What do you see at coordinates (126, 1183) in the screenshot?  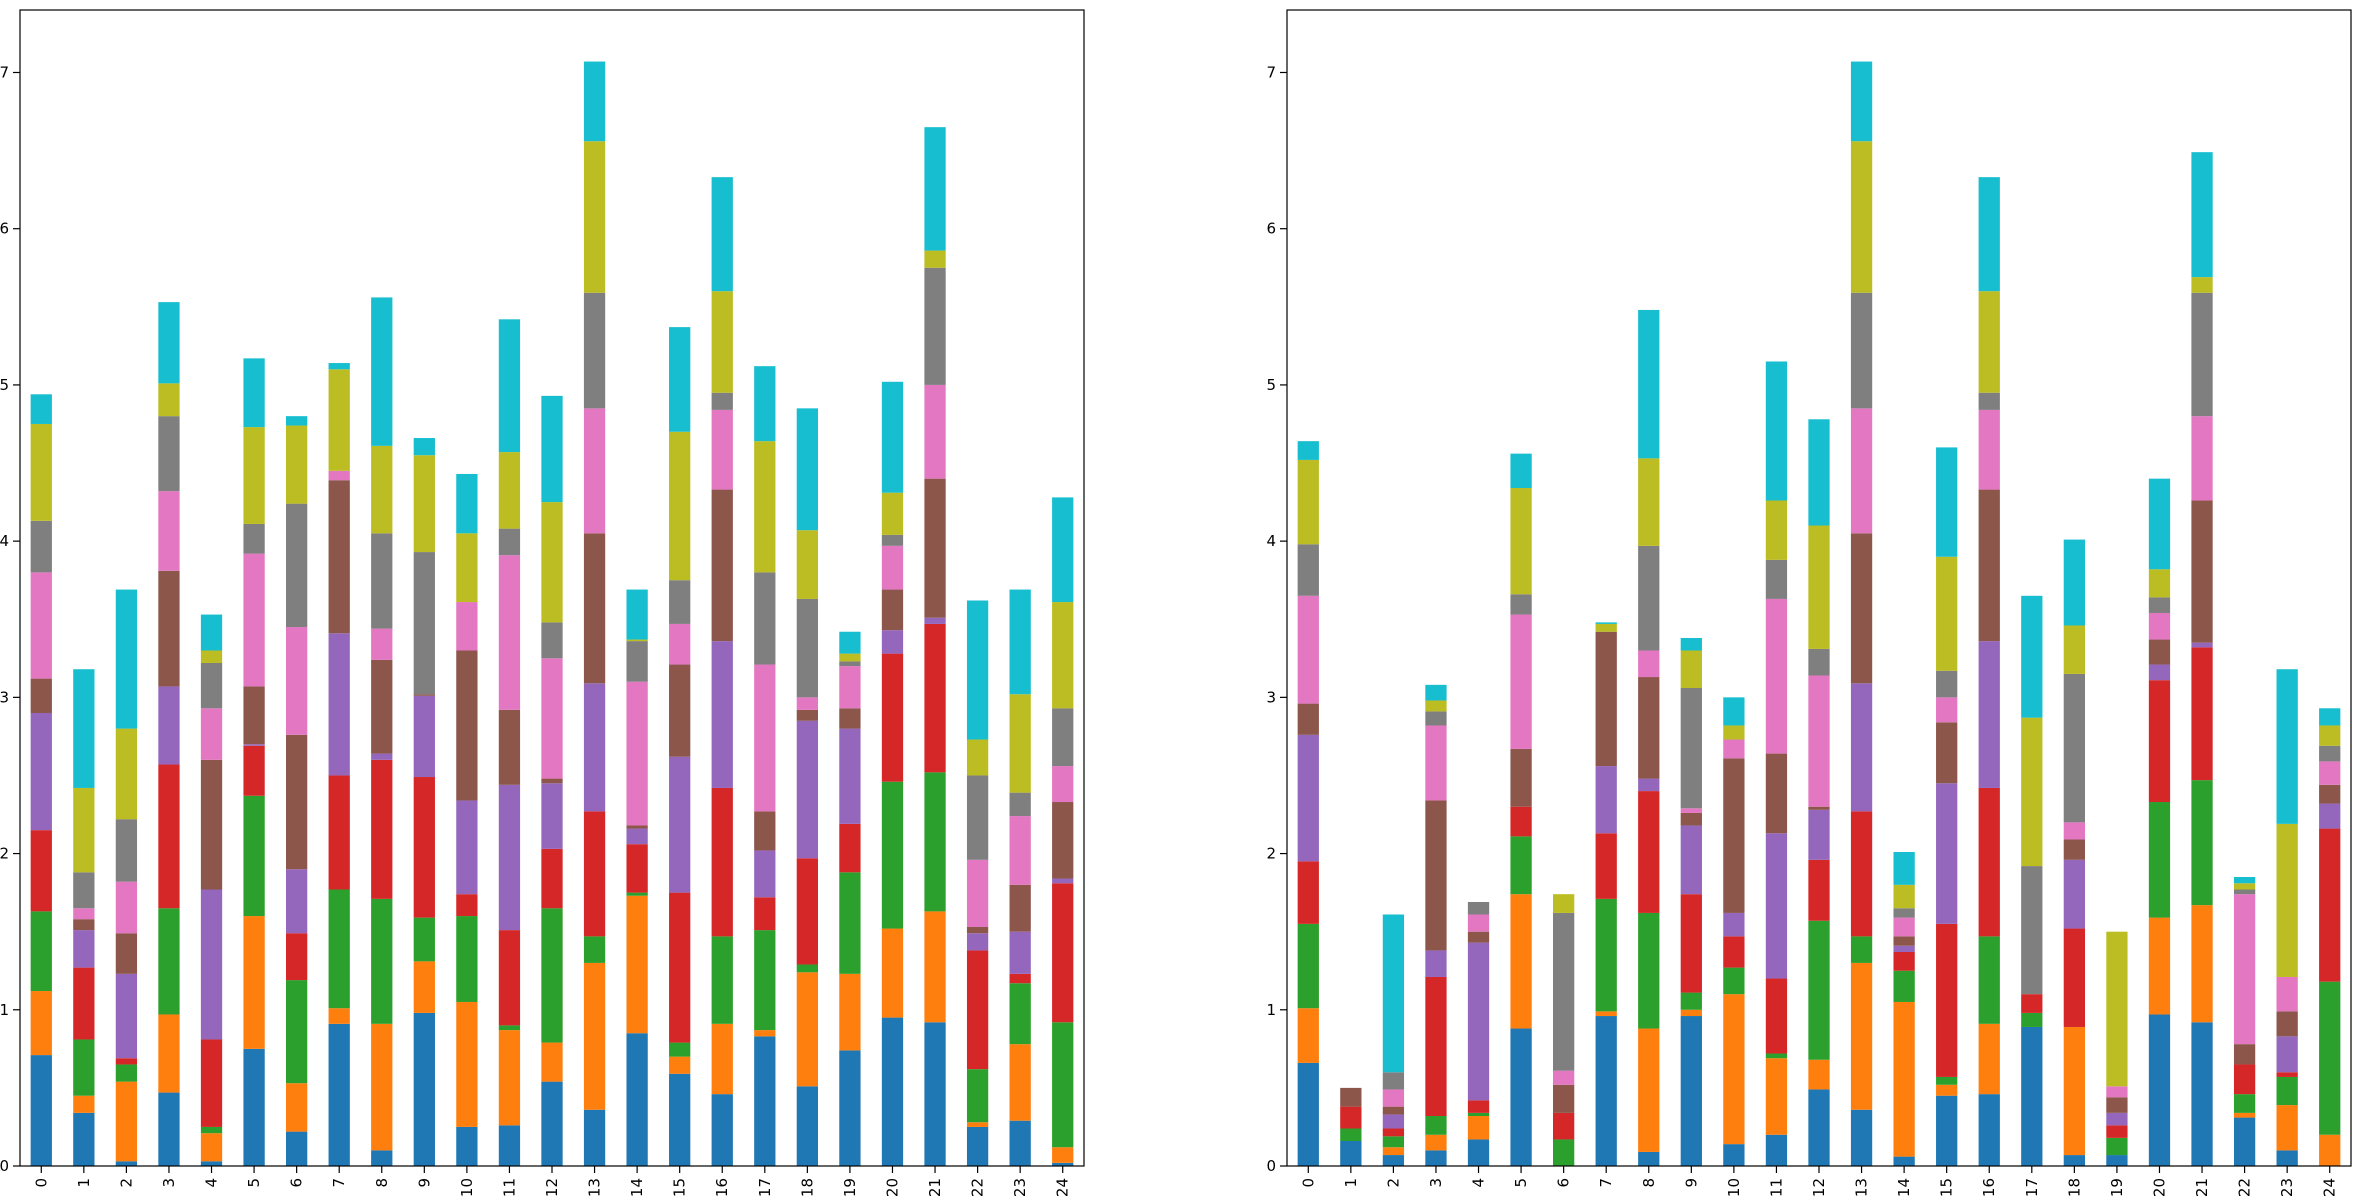 I see `x-tick-label: 2` at bounding box center [126, 1183].